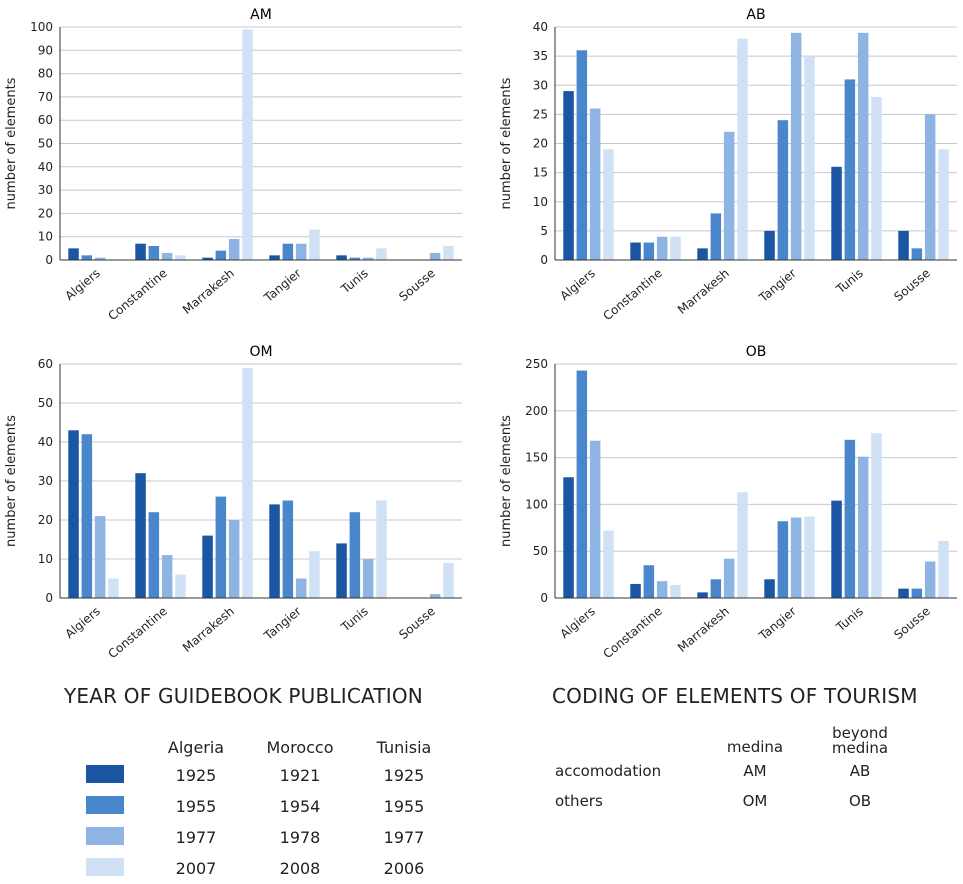  Describe the element at coordinates (912, 285) in the screenshot. I see `x-tick-label: Sousse` at that location.